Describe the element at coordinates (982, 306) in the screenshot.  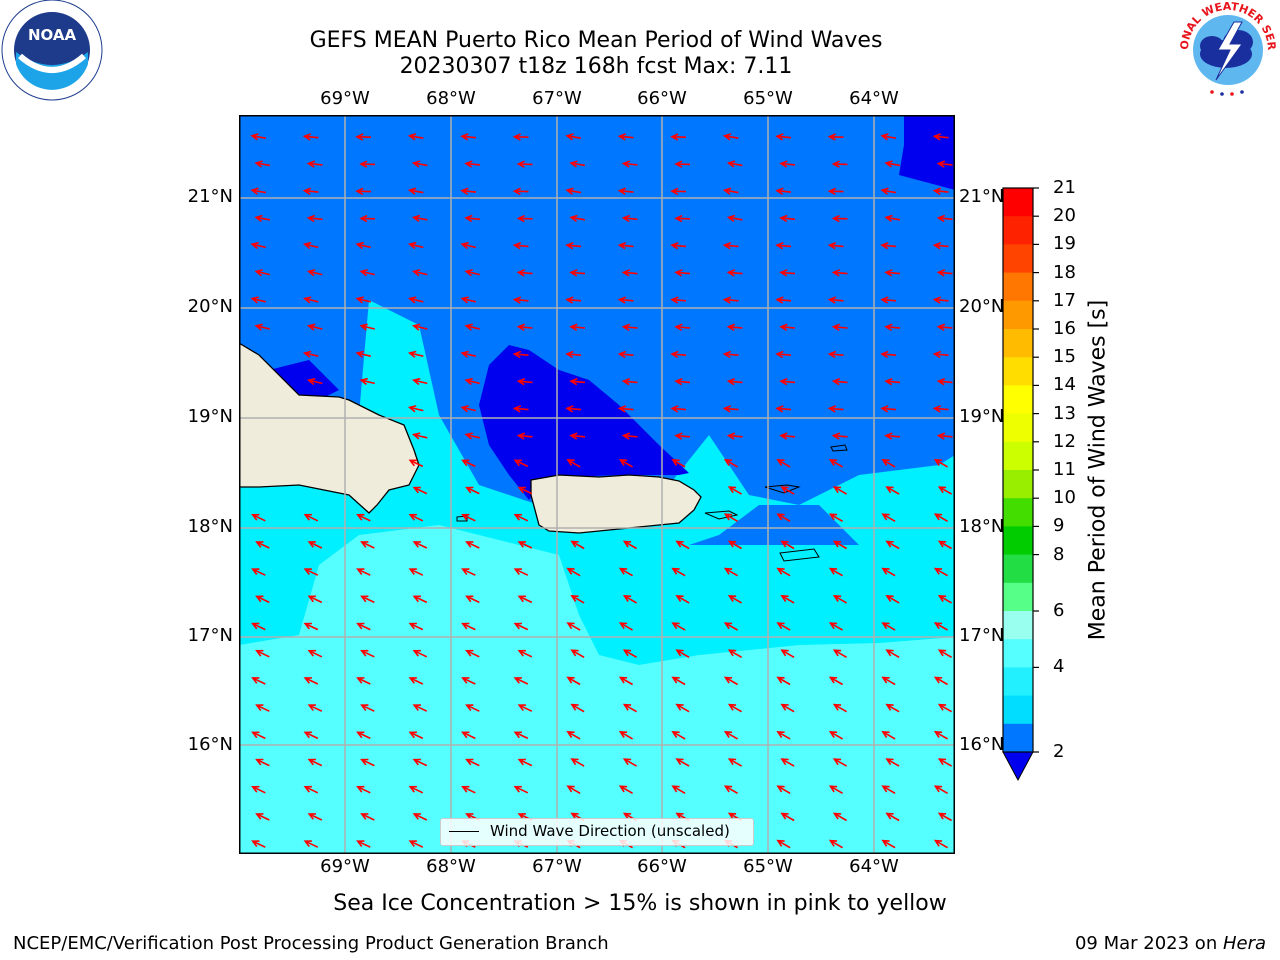
I see `lat-label-right: 20°N` at that location.